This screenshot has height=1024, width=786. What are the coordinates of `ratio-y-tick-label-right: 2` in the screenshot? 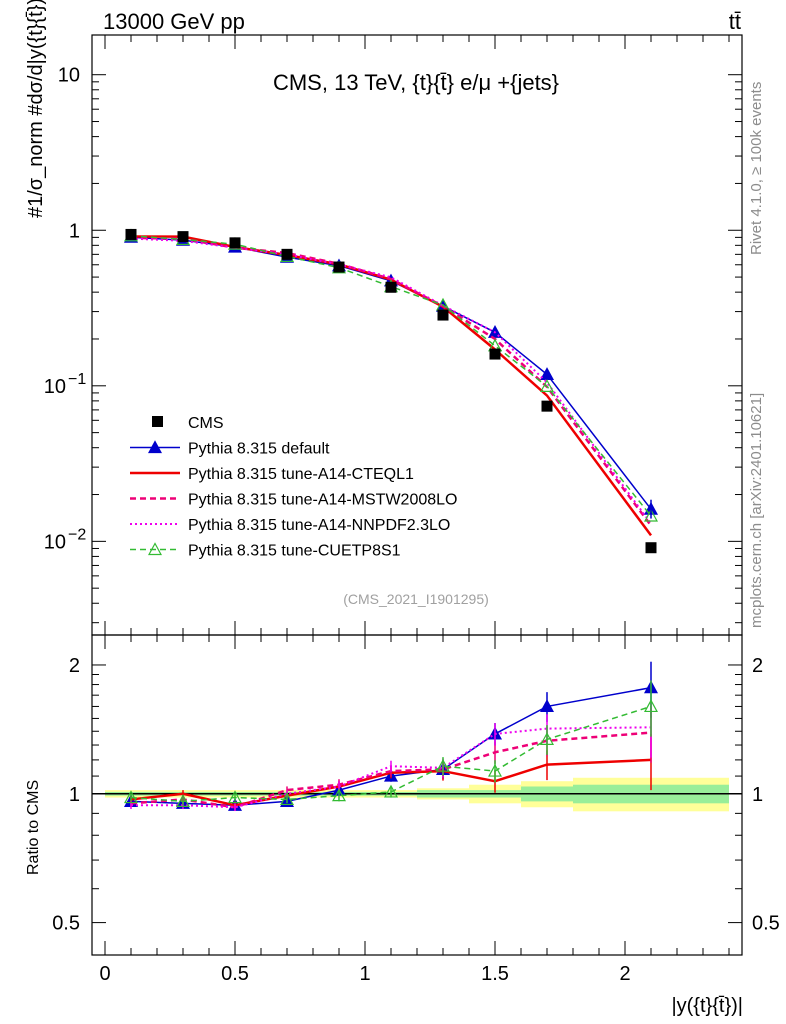 It's located at (757, 666).